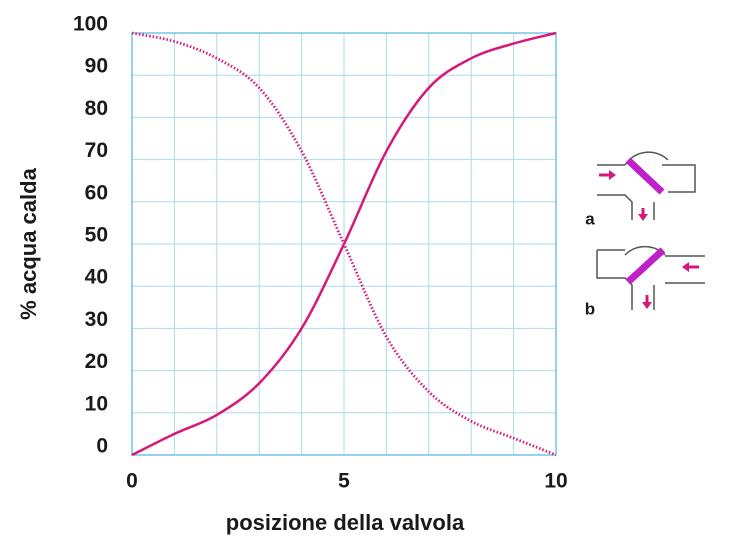  I want to click on y-tick-label: 70, so click(96, 150).